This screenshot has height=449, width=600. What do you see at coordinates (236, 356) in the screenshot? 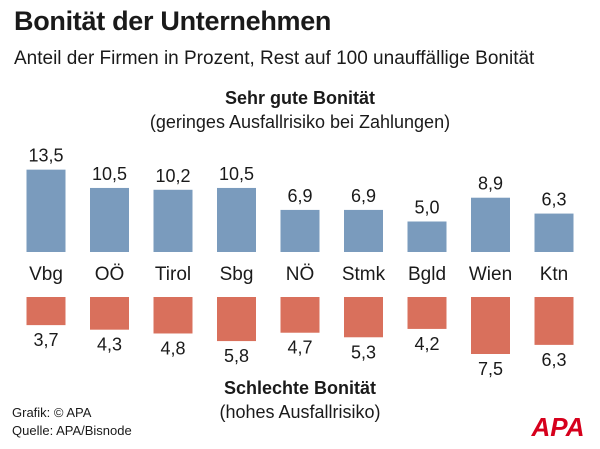
I see `bad-value-label-3: 5,8` at bounding box center [236, 356].